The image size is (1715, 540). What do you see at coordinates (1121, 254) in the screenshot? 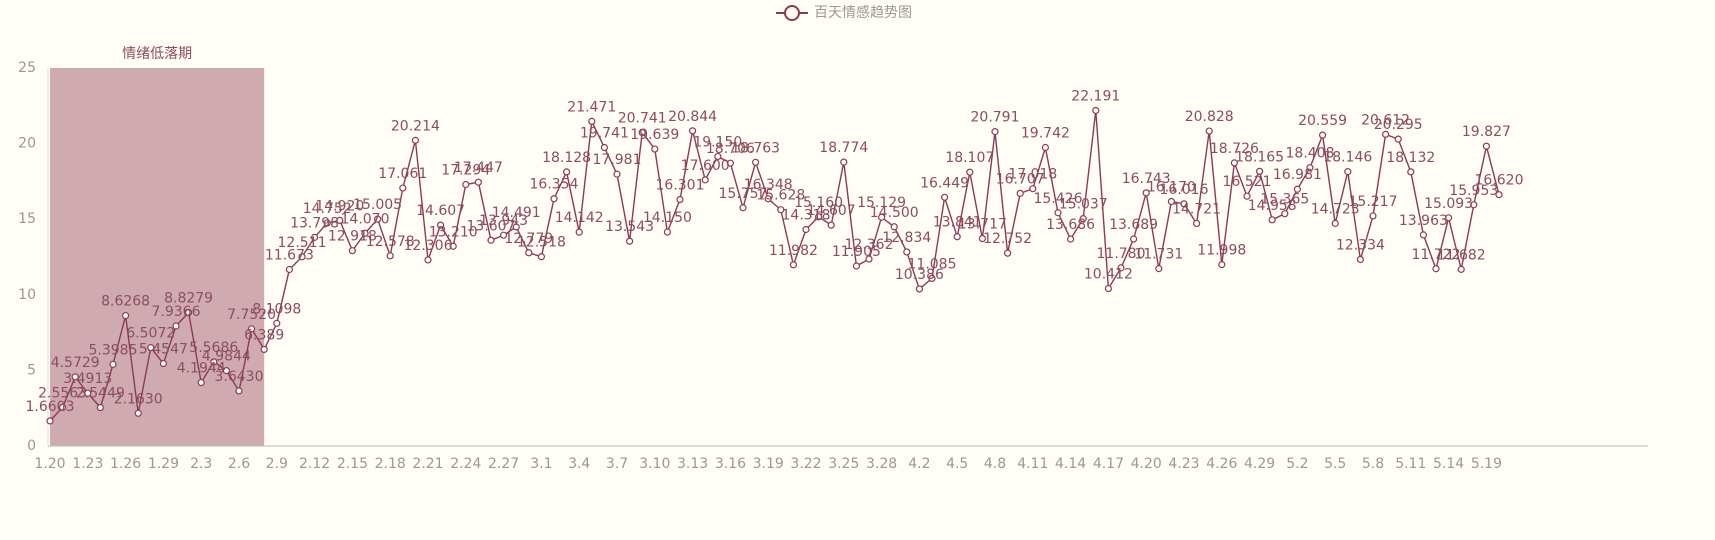
I see `data-label: 11.780` at bounding box center [1121, 254].